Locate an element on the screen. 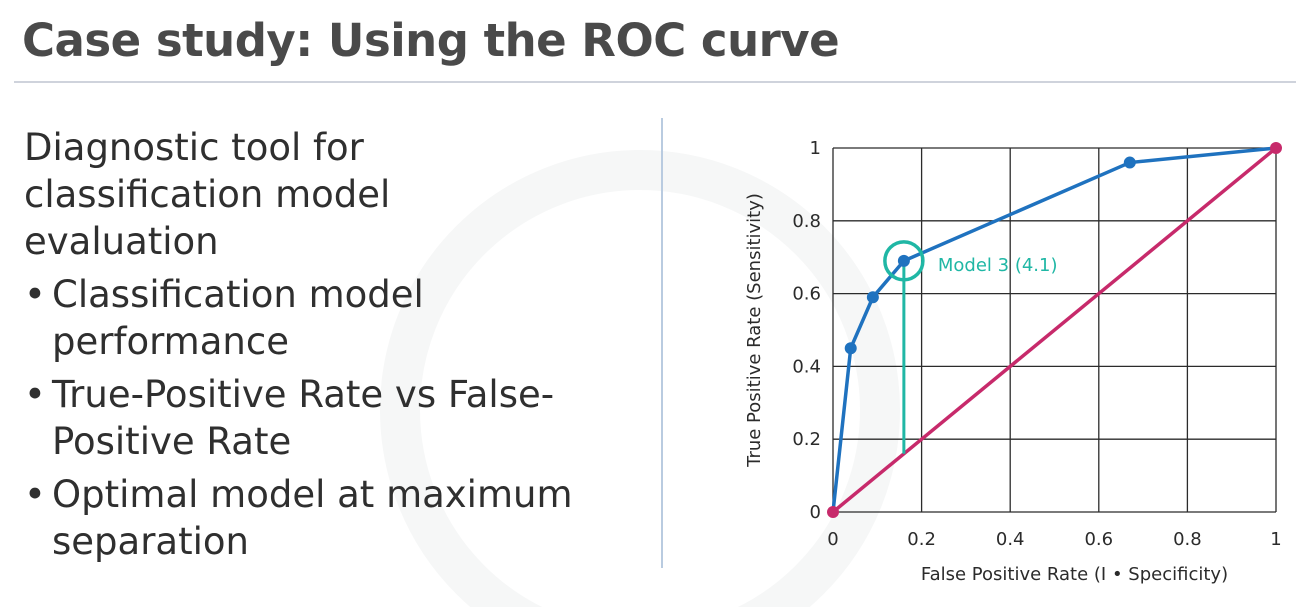 This screenshot has height=607, width=1303. y-tick-label: 1 is located at coordinates (815, 148).